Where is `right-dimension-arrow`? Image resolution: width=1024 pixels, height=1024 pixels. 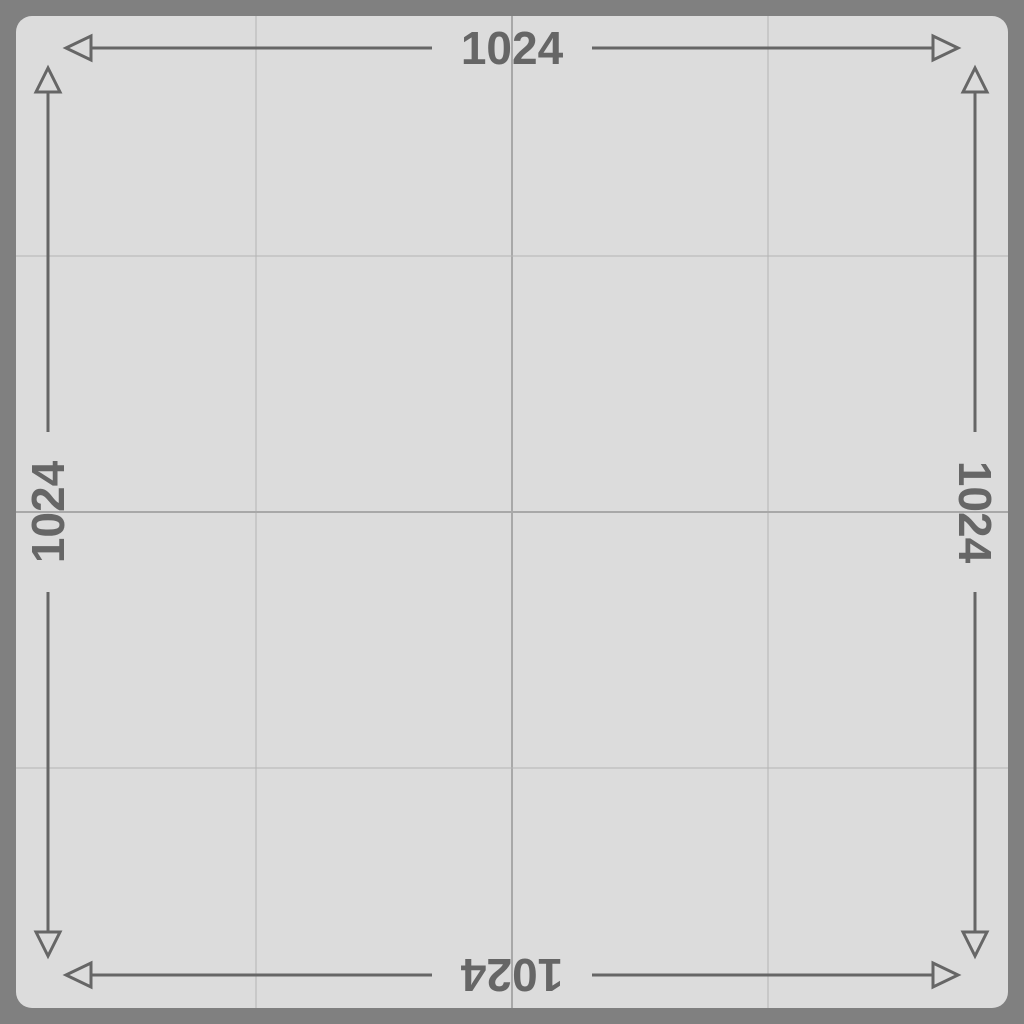 right-dimension-arrow is located at coordinates (975, 512).